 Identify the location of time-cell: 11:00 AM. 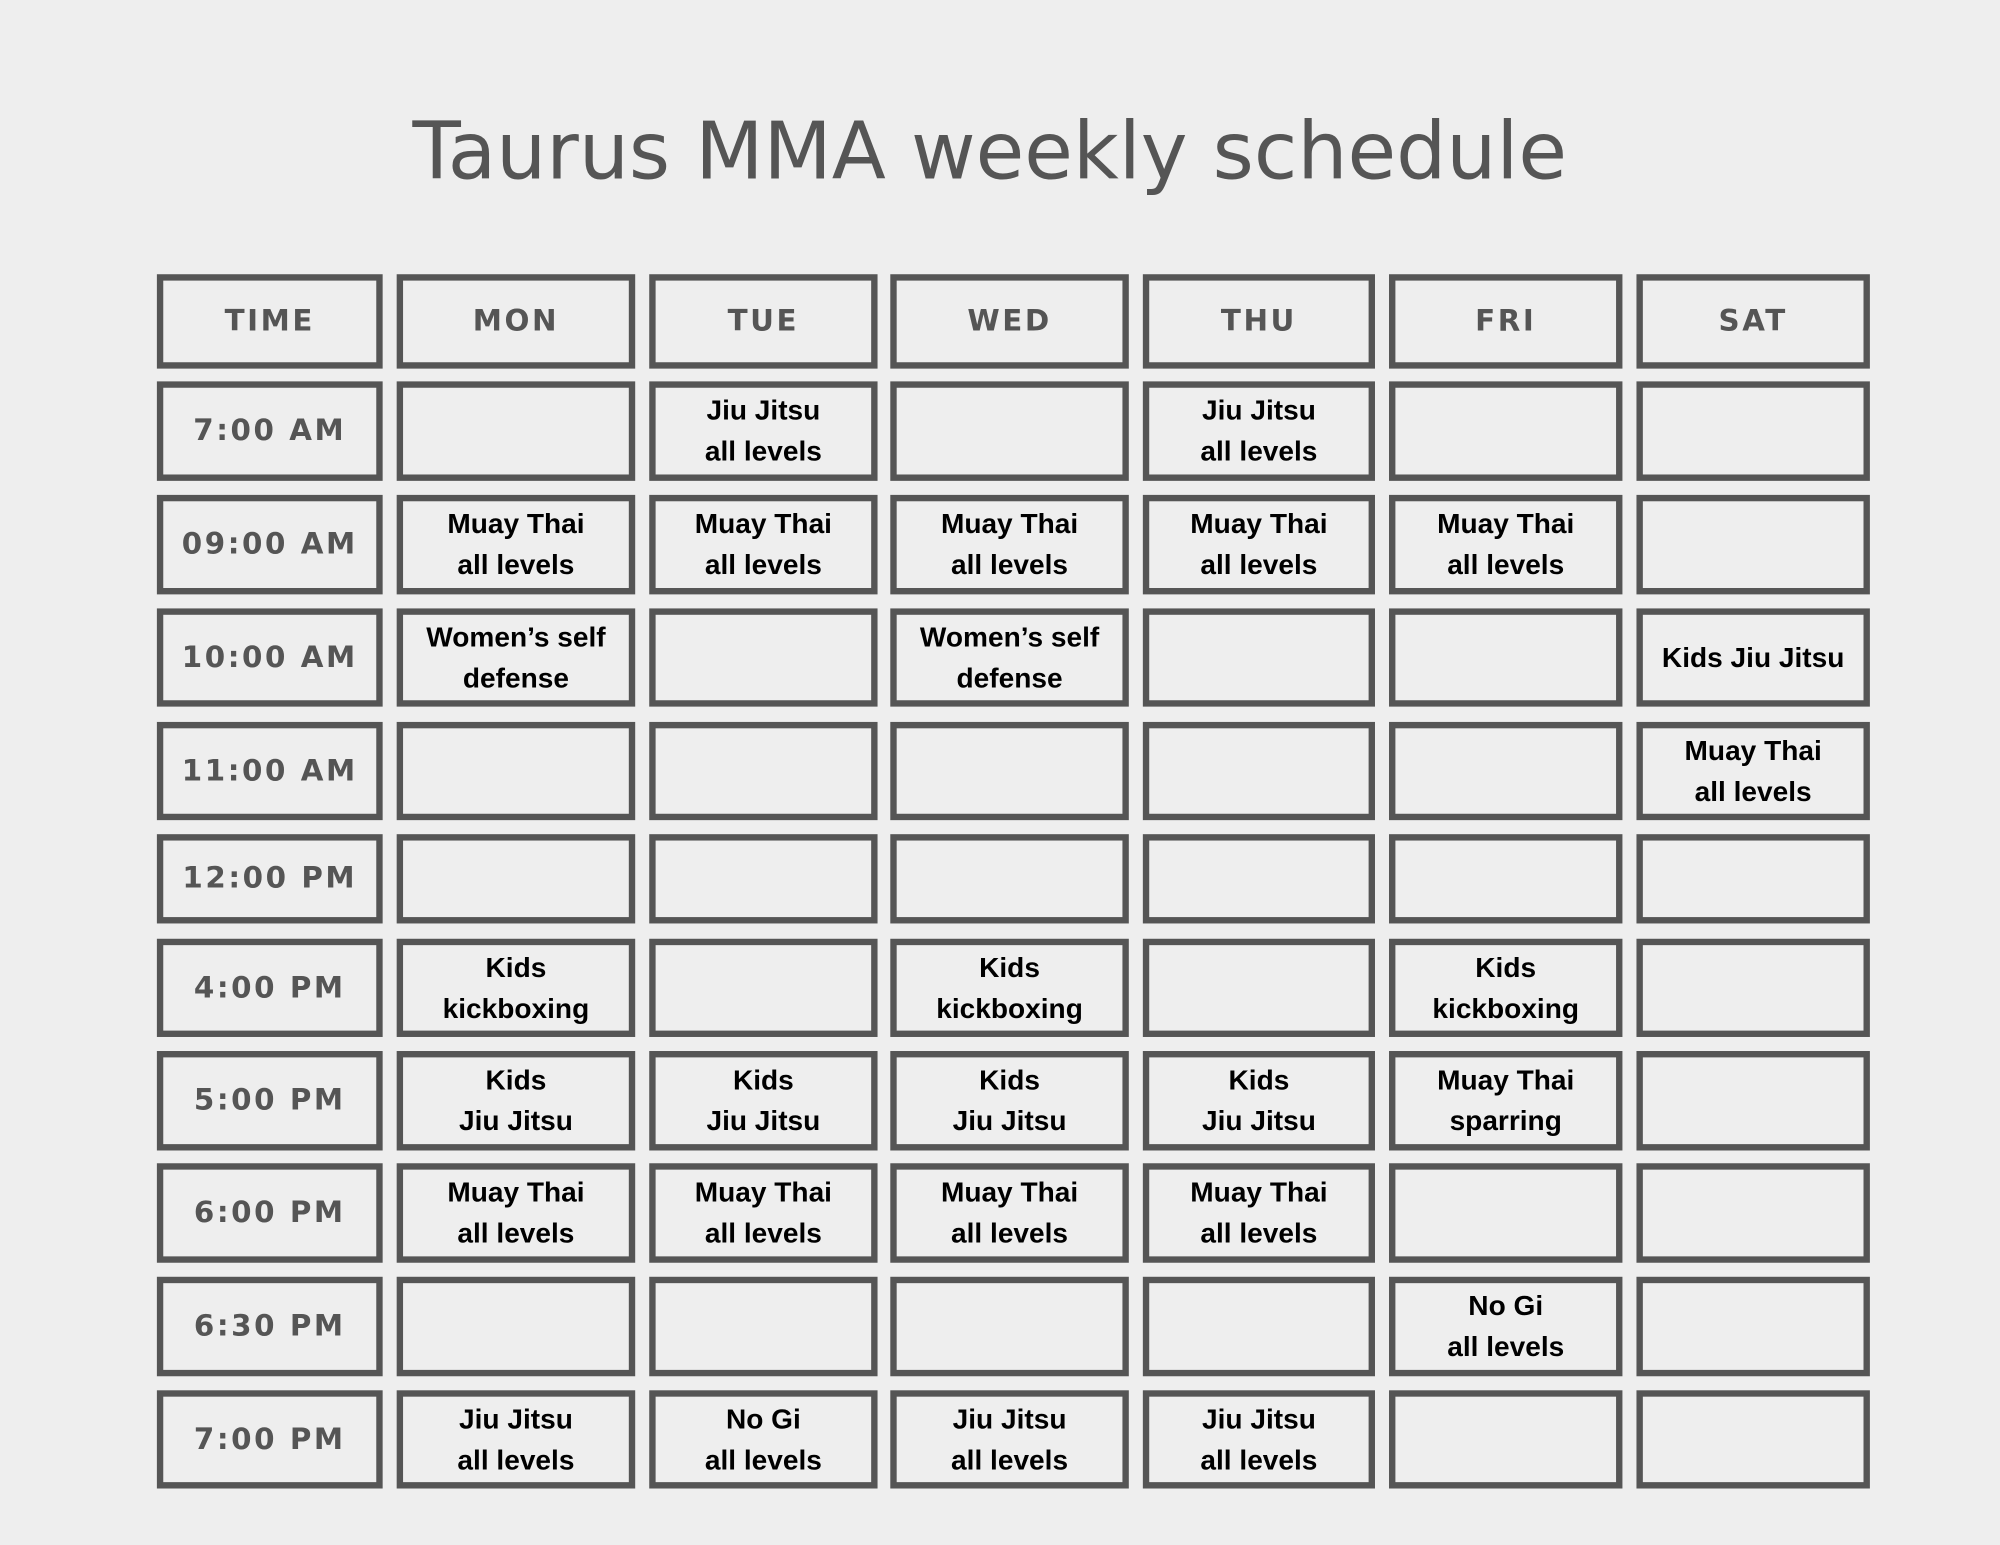
(269, 771).